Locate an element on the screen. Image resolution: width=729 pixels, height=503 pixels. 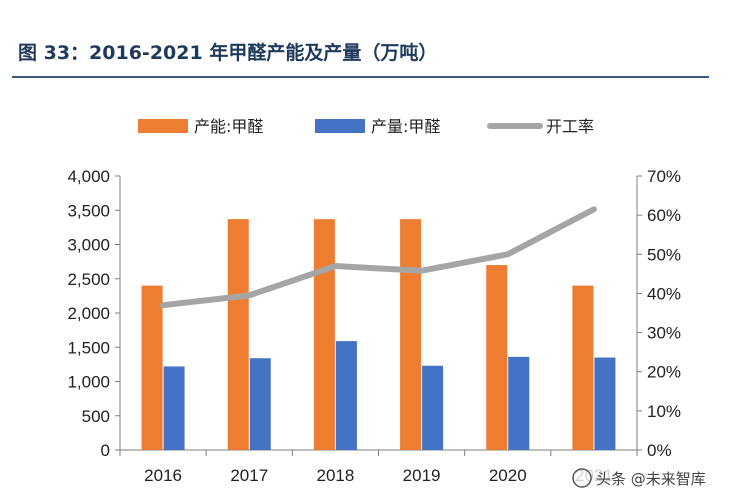
title-divider is located at coordinates (360, 77).